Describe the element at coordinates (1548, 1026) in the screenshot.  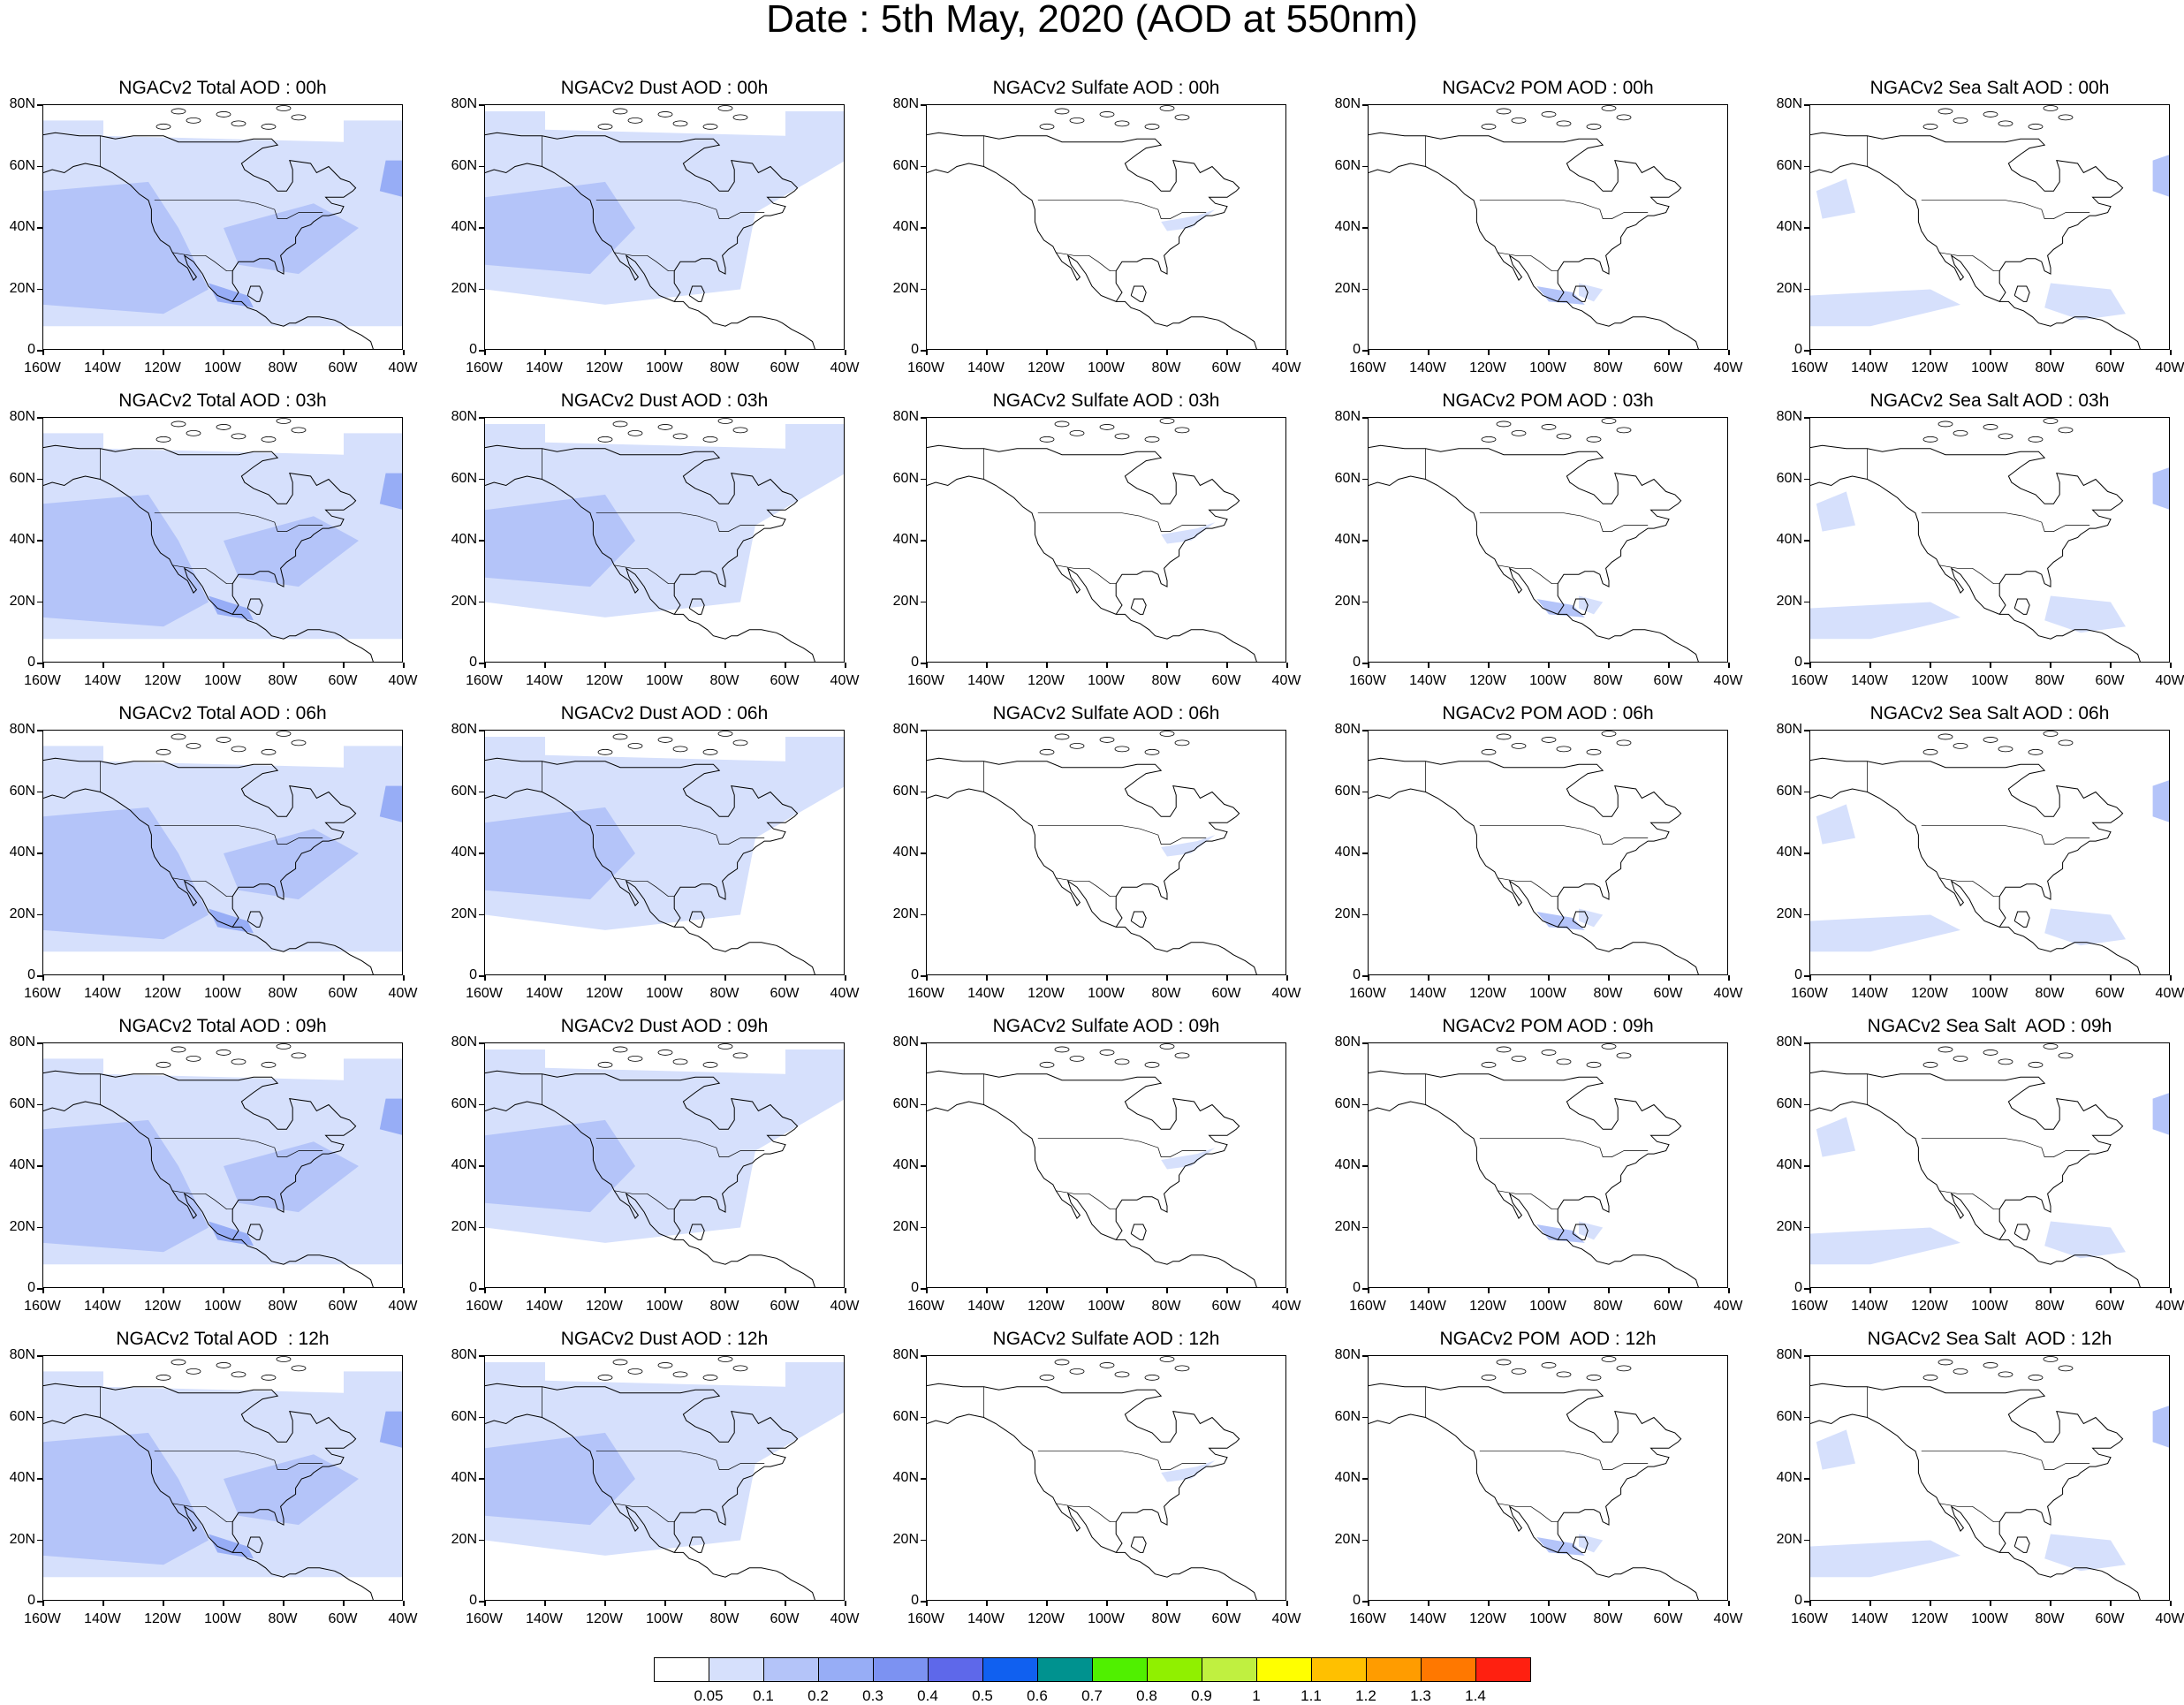
I see `panel-title: NGACv2 POM AOD : 09h` at that location.